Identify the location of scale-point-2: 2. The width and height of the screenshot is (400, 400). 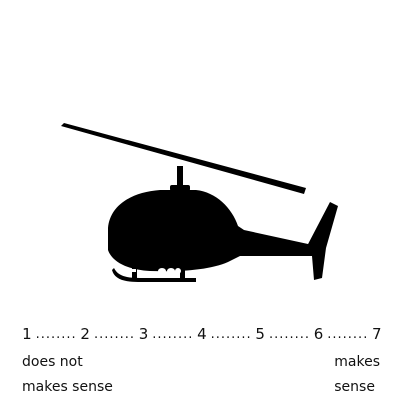
(85, 334).